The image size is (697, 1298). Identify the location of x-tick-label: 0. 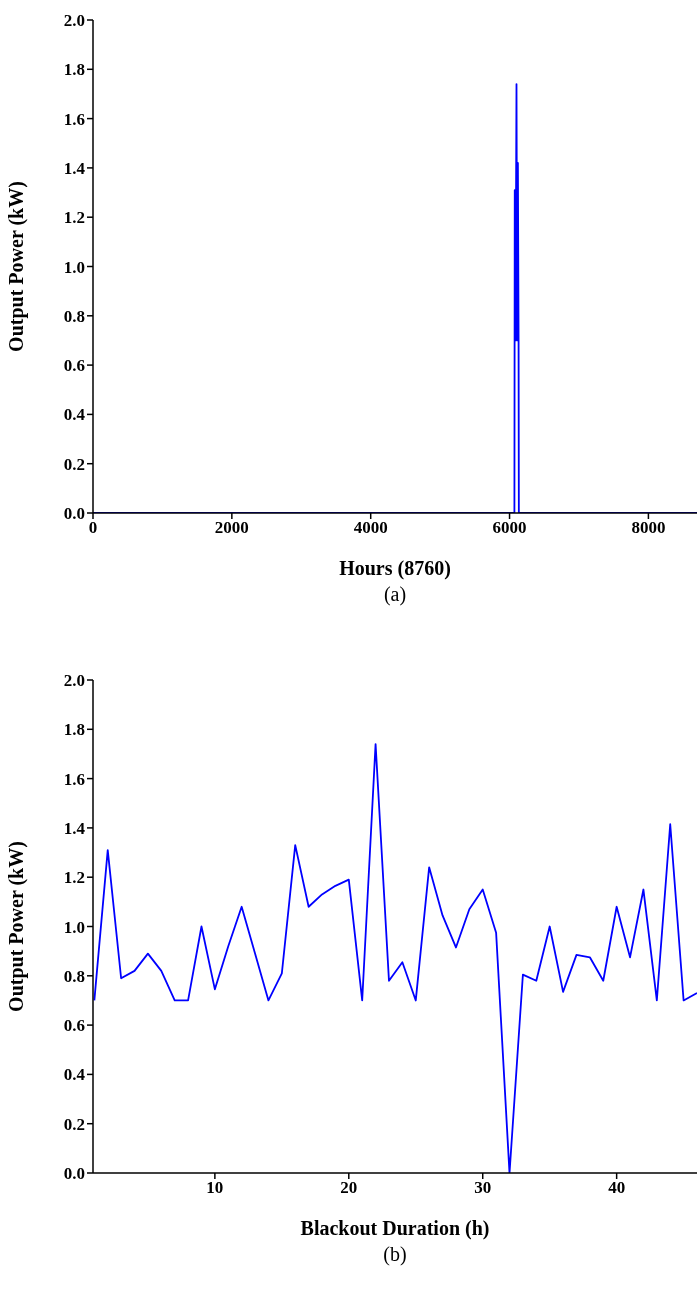
(93, 528).